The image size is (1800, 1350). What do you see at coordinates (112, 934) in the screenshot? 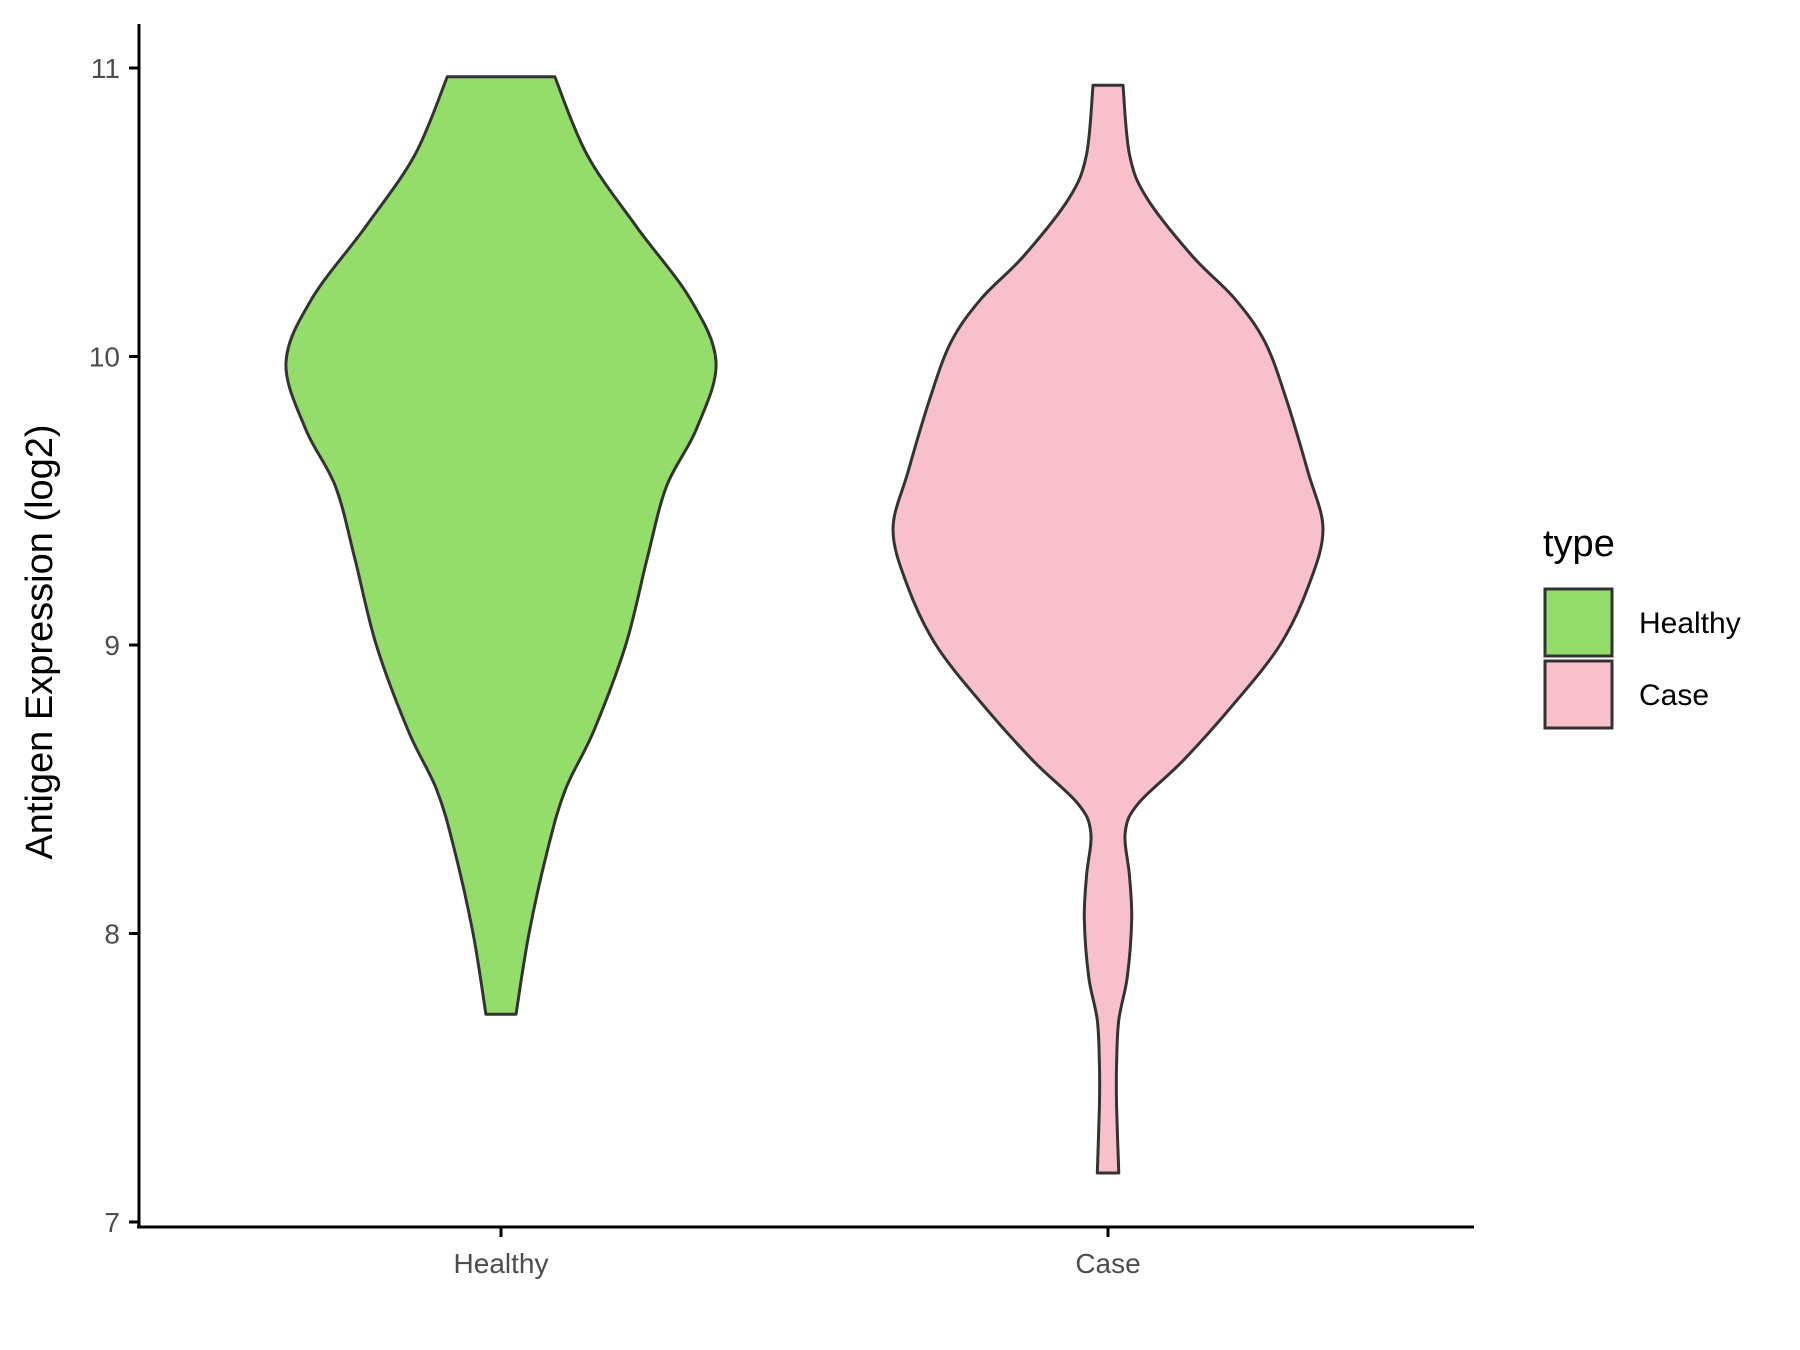
I see `y-tick-label: 8` at bounding box center [112, 934].